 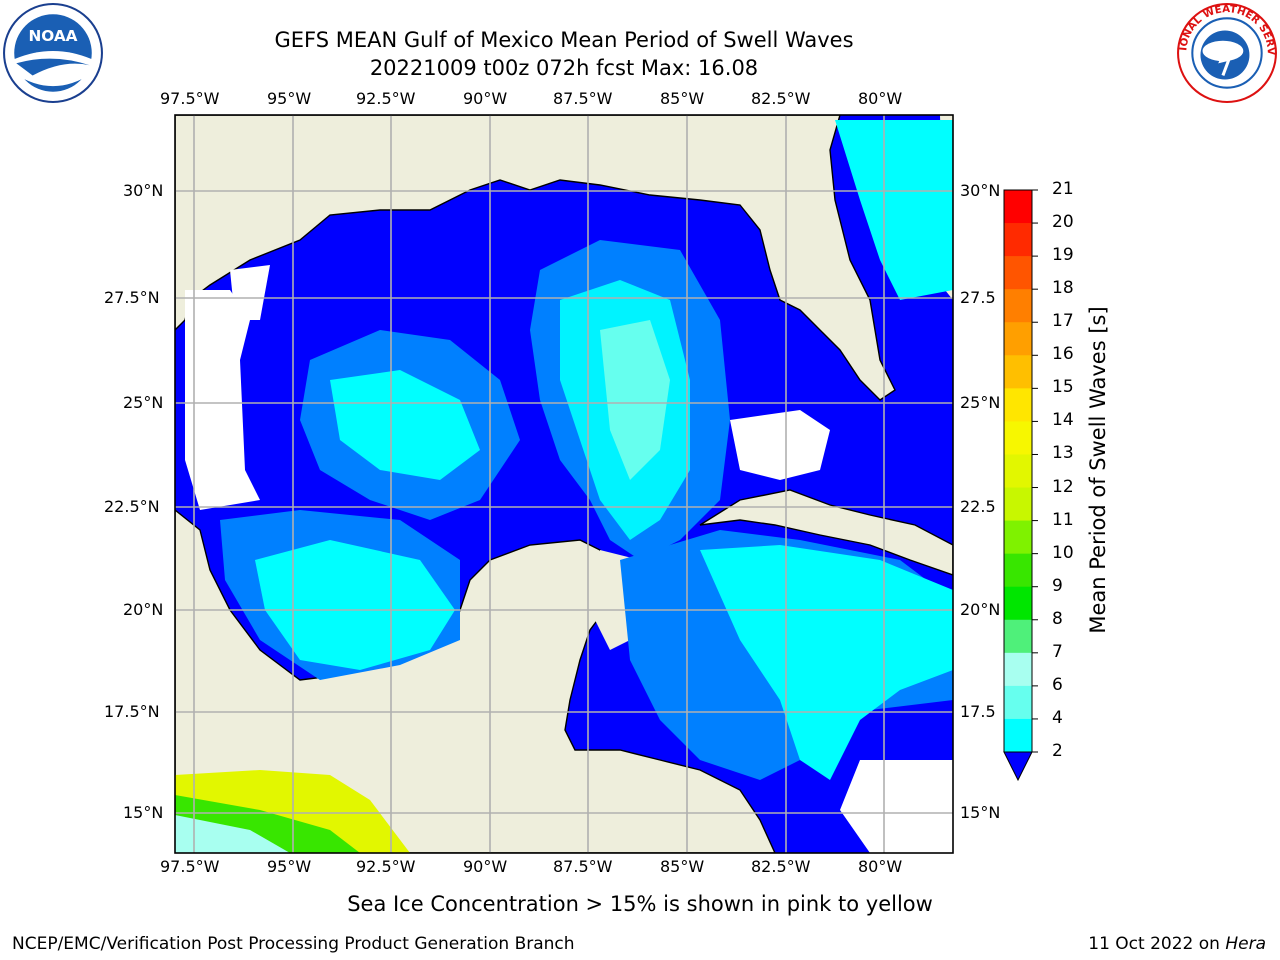 I want to click on missing-keys, so click(x=780, y=445).